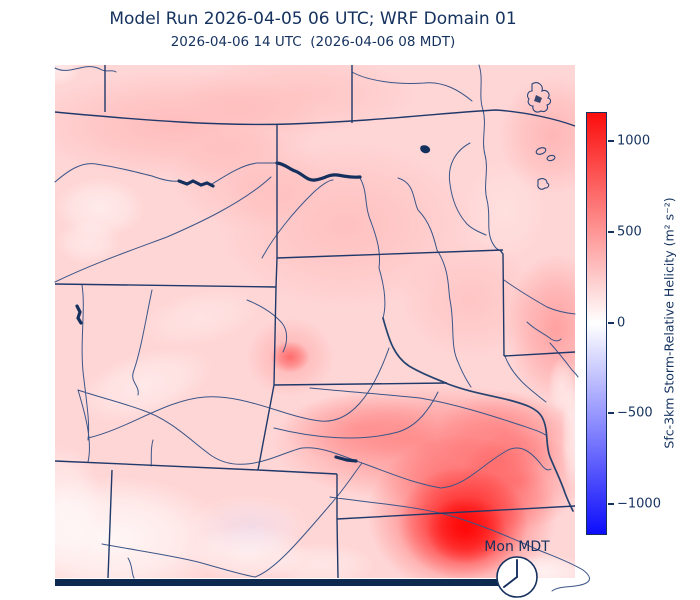 This screenshot has width=700, height=600. Describe the element at coordinates (517, 577) in the screenshot. I see `clock-icon` at that location.